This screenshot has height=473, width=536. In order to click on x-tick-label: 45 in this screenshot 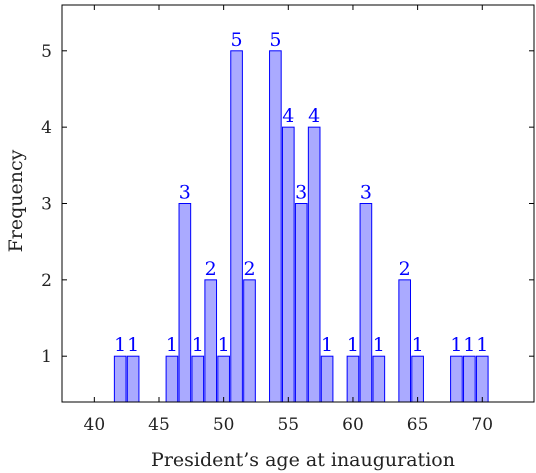, I will do `click(159, 425)`.